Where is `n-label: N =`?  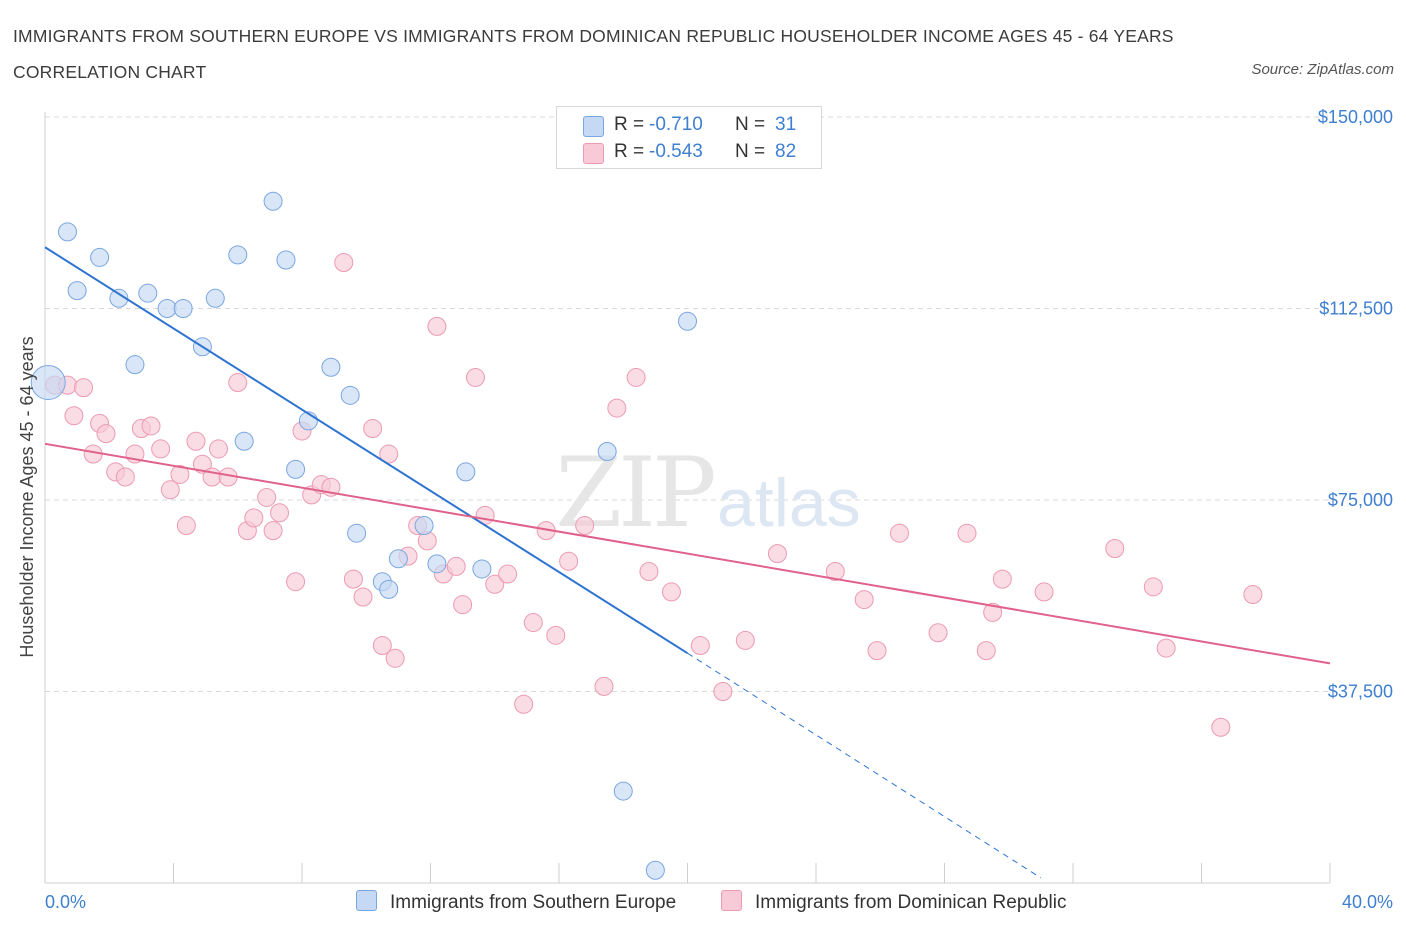
n-label: N = is located at coordinates (750, 124).